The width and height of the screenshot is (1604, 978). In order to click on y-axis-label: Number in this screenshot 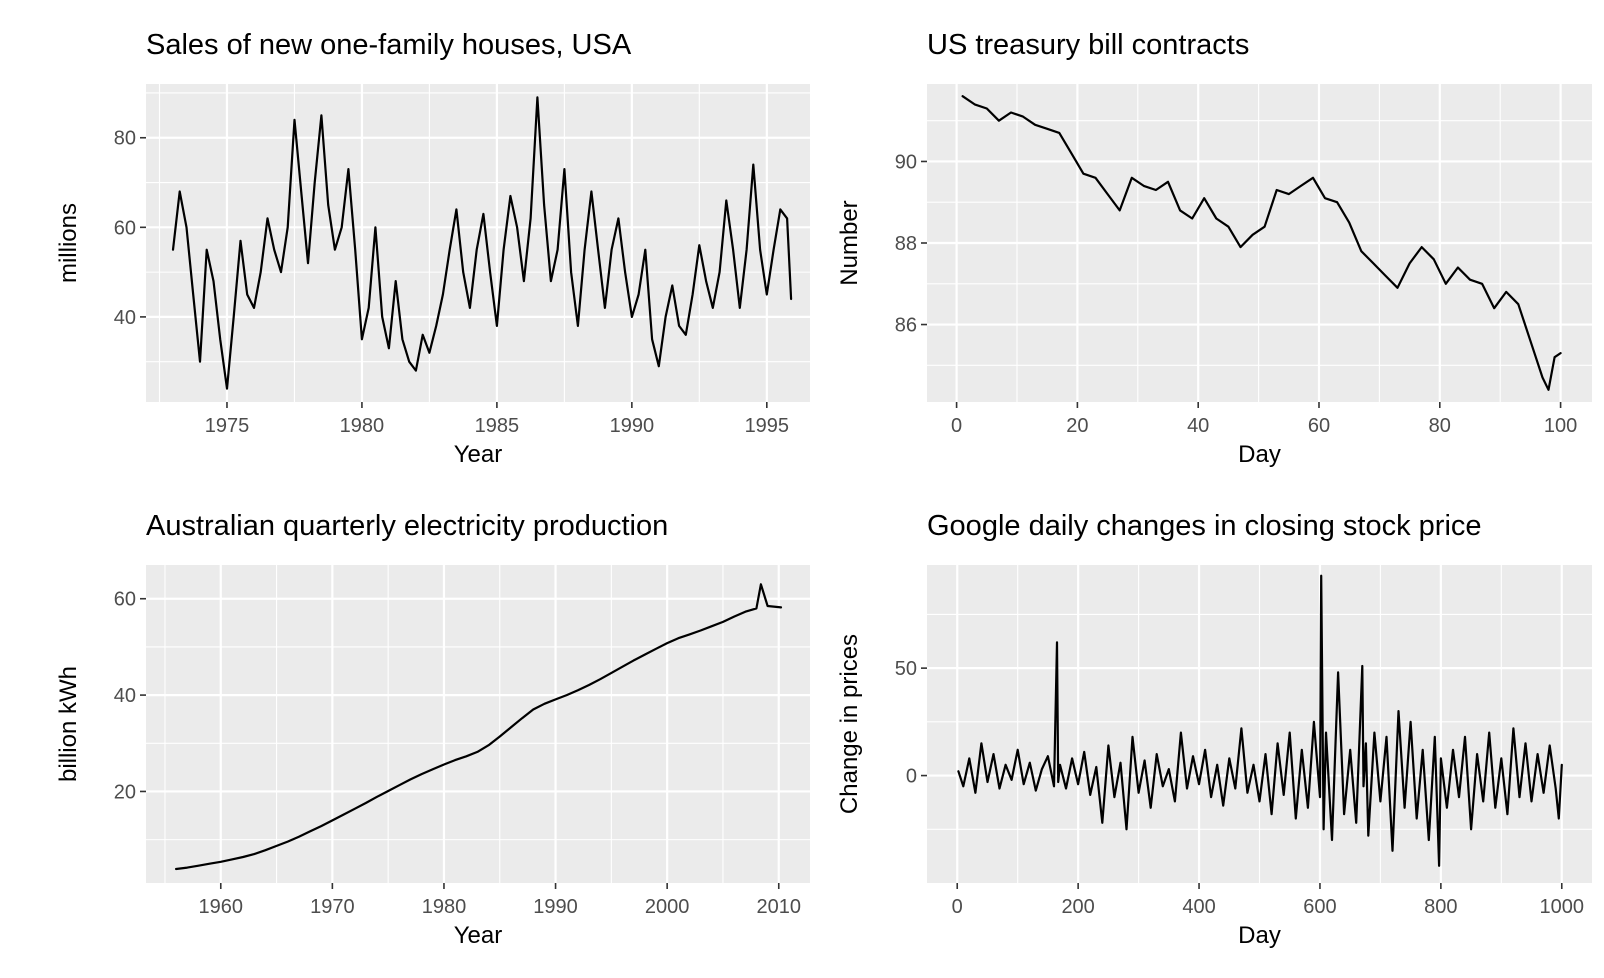, I will do `click(849, 242)`.